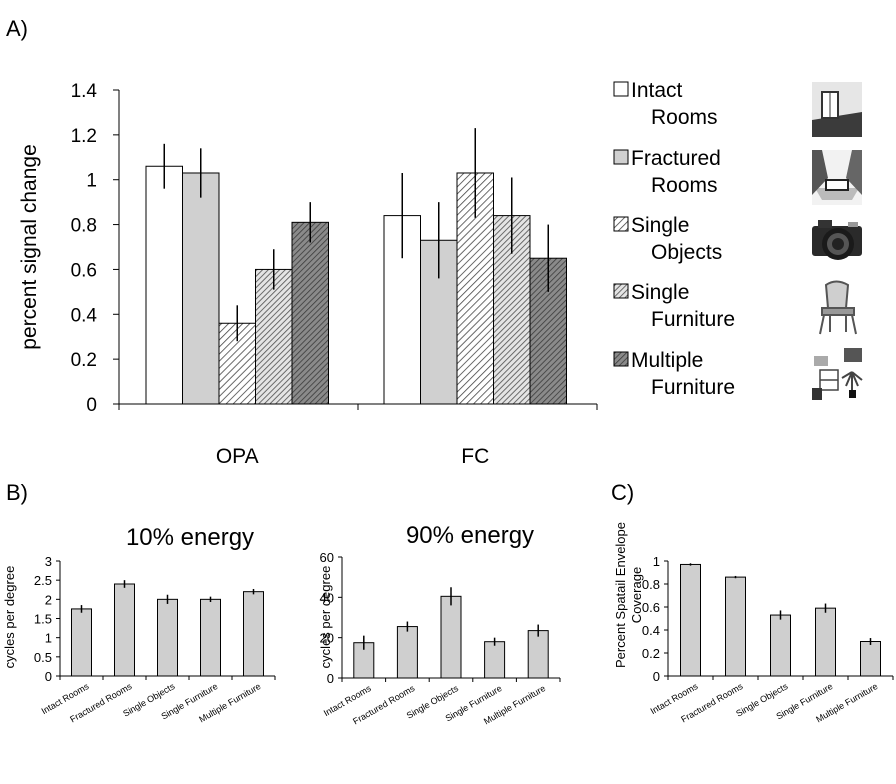 This screenshot has height=784, width=896. What do you see at coordinates (327, 557) in the screenshot?
I see `y-tick-label: 60` at bounding box center [327, 557].